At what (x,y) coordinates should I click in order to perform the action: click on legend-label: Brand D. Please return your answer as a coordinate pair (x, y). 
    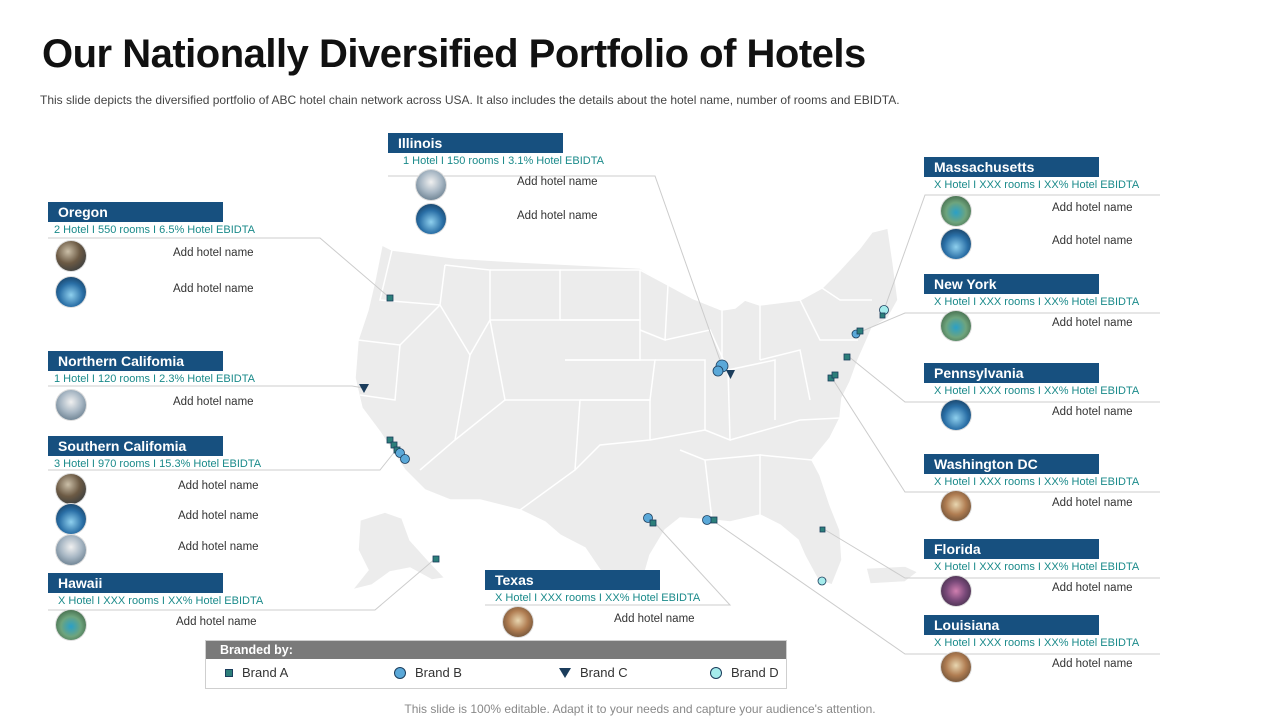
    Looking at the image, I should click on (755, 672).